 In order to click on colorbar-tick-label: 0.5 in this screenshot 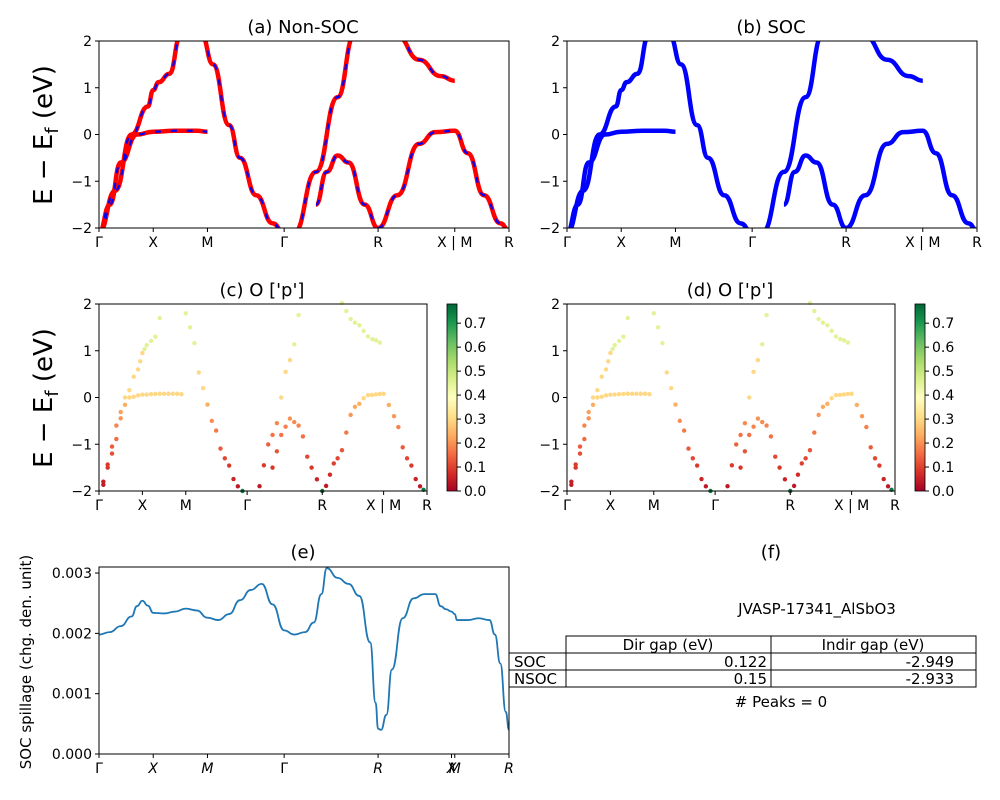, I will do `click(475, 372)`.